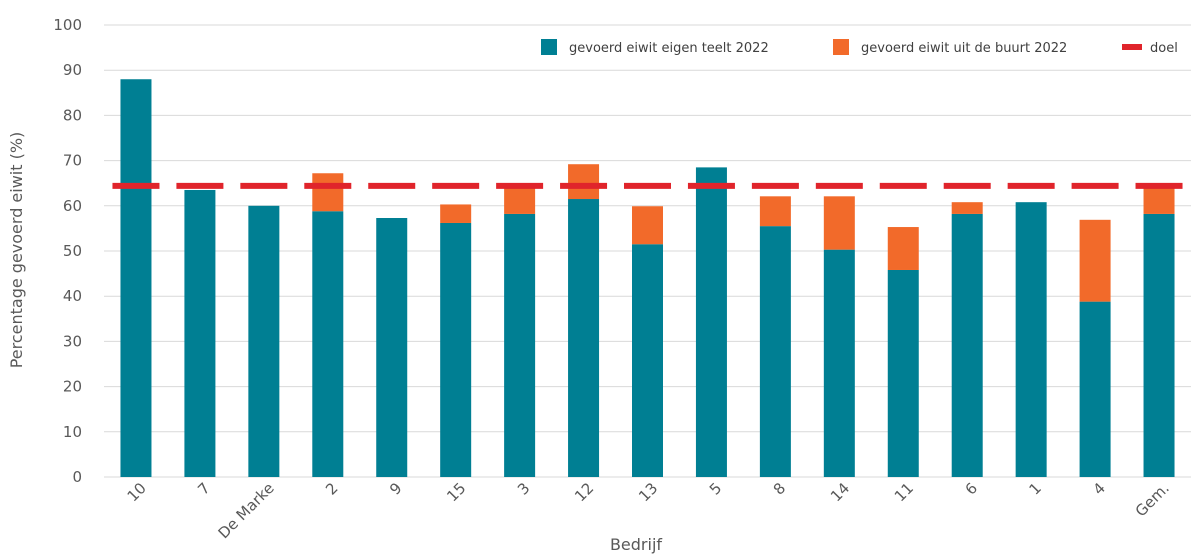 Image resolution: width=1191 pixels, height=555 pixels. I want to click on y-tick-label: 20, so click(72, 387).